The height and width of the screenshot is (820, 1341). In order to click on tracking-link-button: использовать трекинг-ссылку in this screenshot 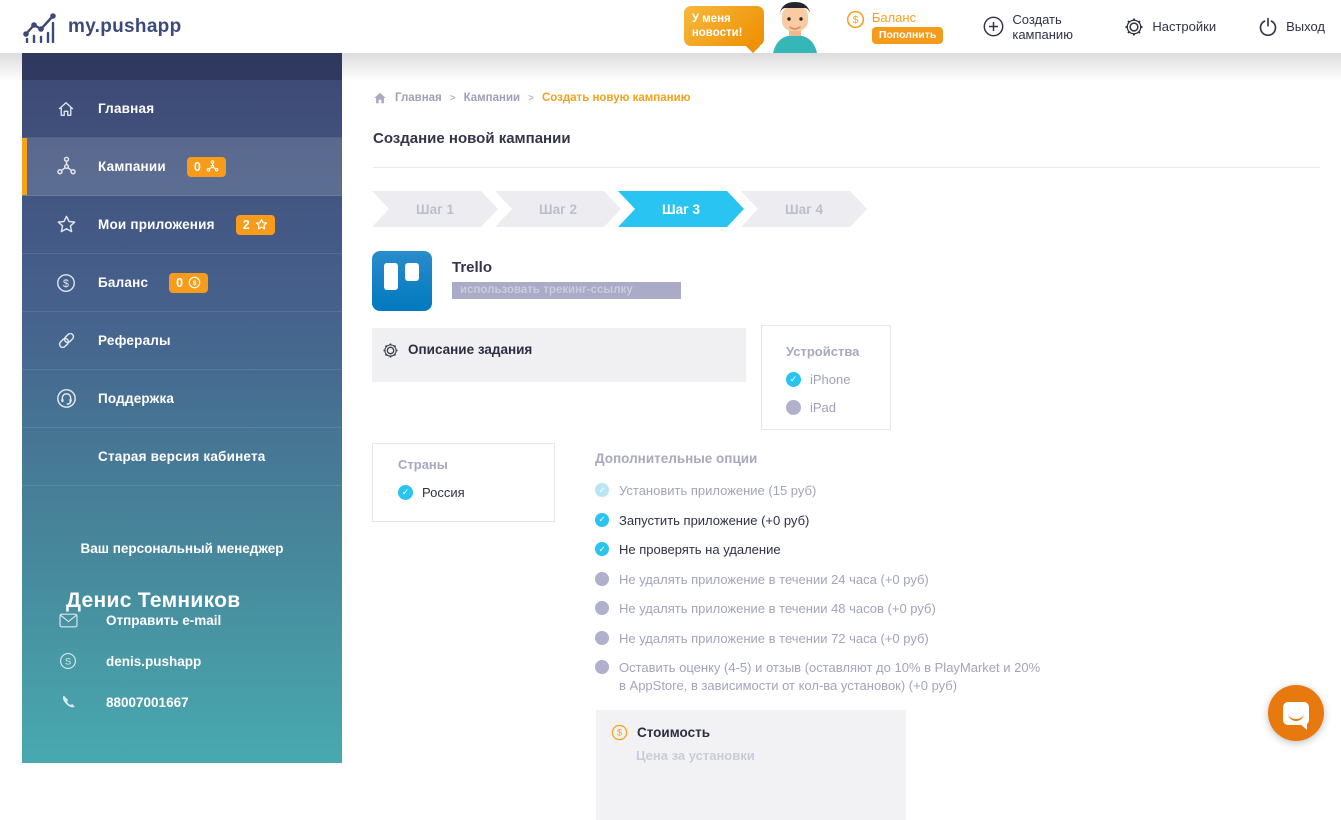, I will do `click(566, 290)`.